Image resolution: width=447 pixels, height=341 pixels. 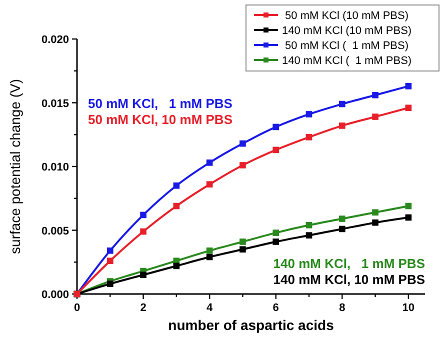 What do you see at coordinates (160, 119) in the screenshot?
I see `annotation: 50 mM KCl, 10 mM PBS` at bounding box center [160, 119].